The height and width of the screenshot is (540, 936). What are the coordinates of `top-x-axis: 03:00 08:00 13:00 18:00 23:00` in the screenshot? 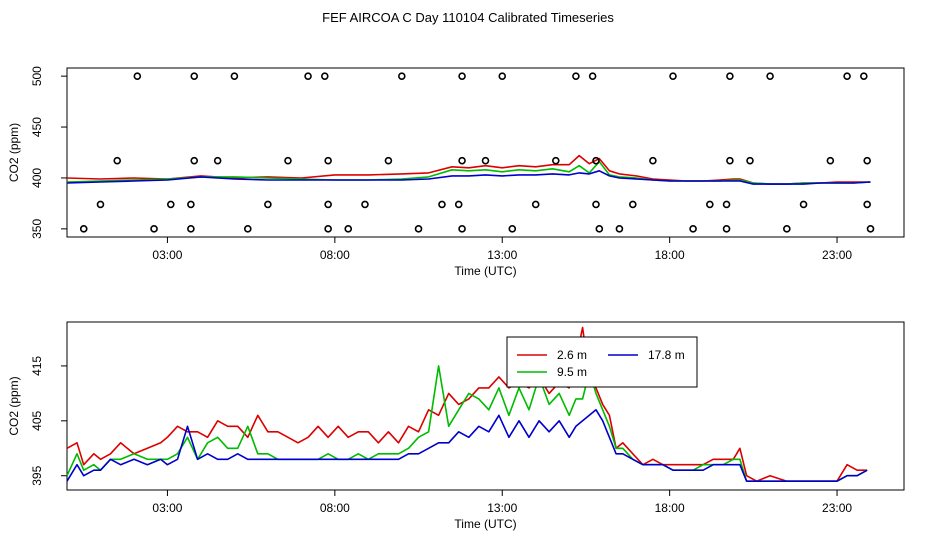 It's located at (502, 249).